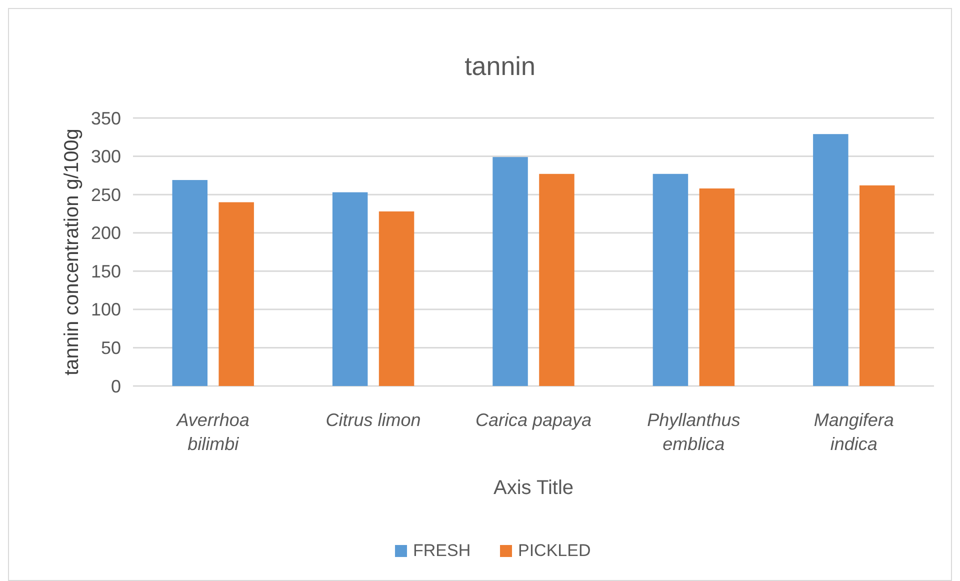  What do you see at coordinates (500, 66) in the screenshot?
I see `chart-title: tannin` at bounding box center [500, 66].